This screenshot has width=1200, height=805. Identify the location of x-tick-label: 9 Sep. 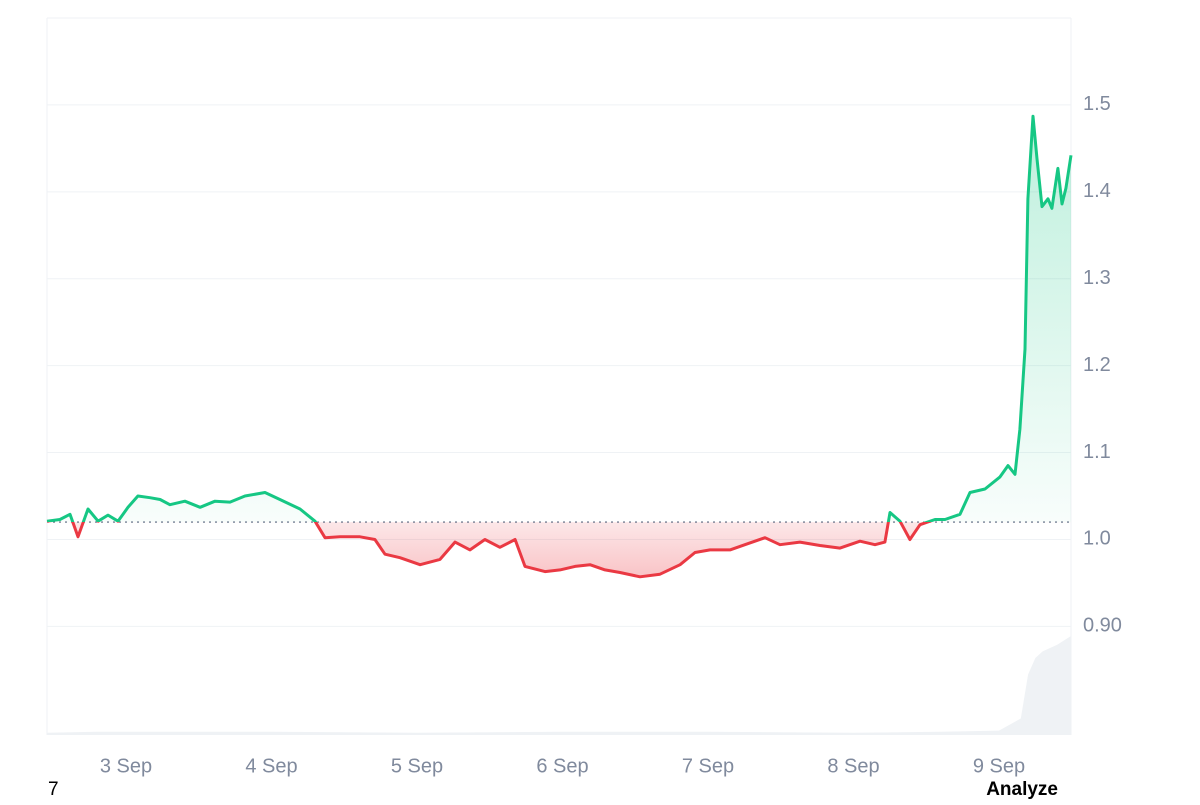
(999, 766).